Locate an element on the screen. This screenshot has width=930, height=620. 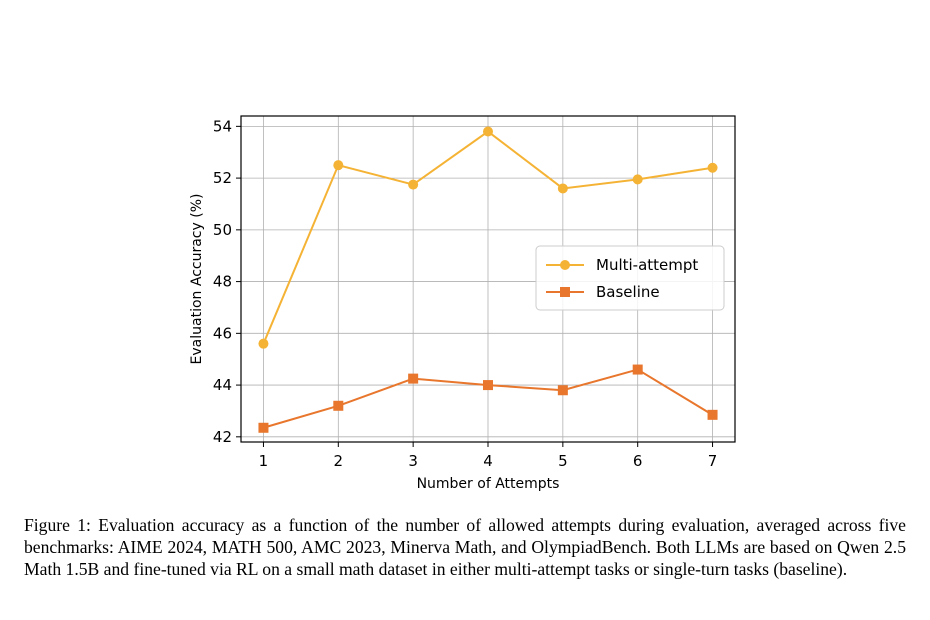
x-tick-label: 4 is located at coordinates (488, 461).